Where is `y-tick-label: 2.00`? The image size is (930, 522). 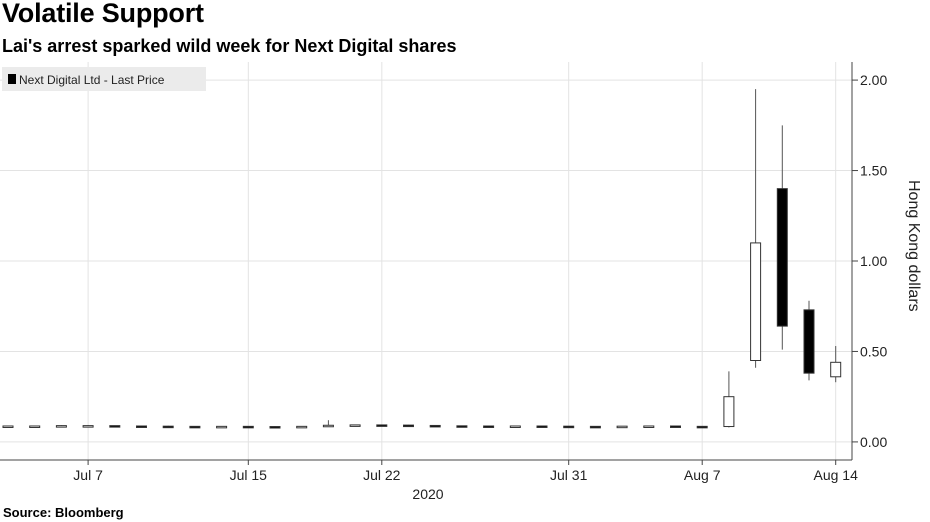
y-tick-label: 2.00 is located at coordinates (873, 80).